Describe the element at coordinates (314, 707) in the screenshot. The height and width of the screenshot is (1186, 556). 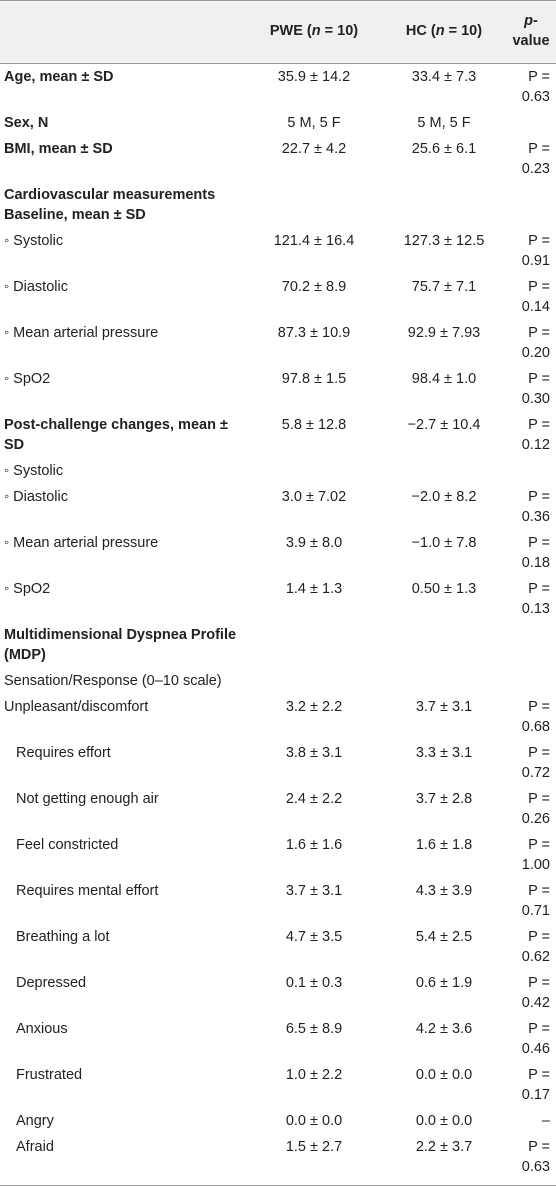
I see `cell-pwe-text: 3.2 ± 2.2` at that location.